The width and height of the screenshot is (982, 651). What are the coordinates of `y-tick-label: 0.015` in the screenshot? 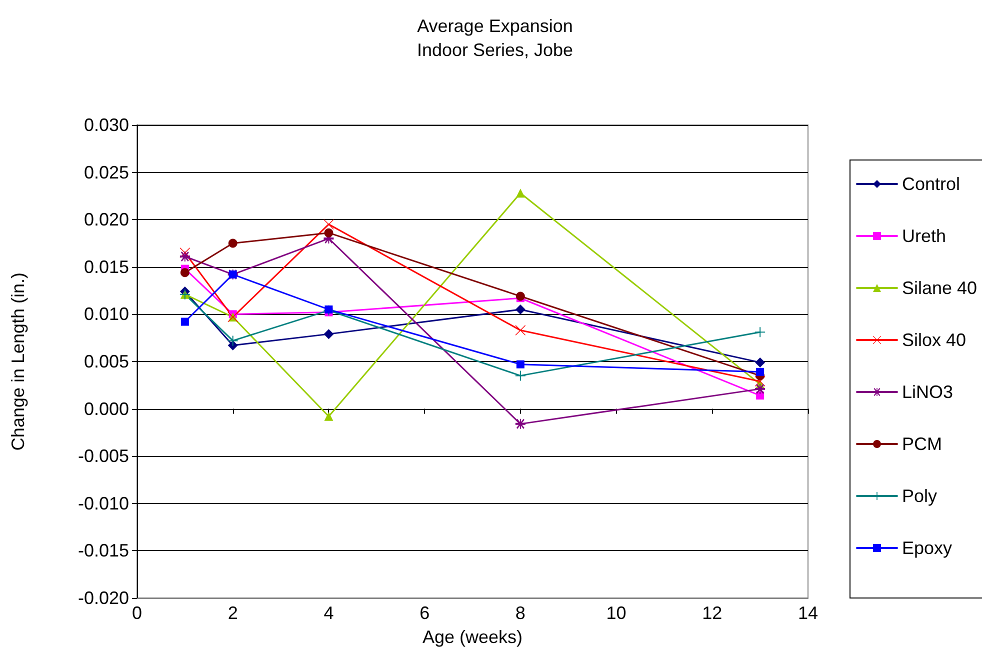 It's located at (106, 266).